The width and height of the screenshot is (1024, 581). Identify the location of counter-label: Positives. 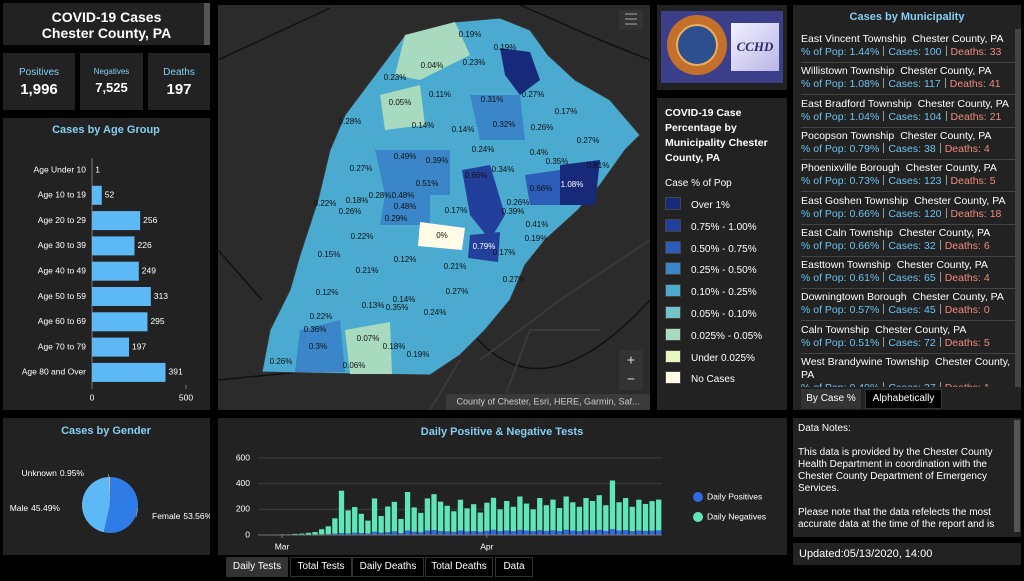
(38, 72).